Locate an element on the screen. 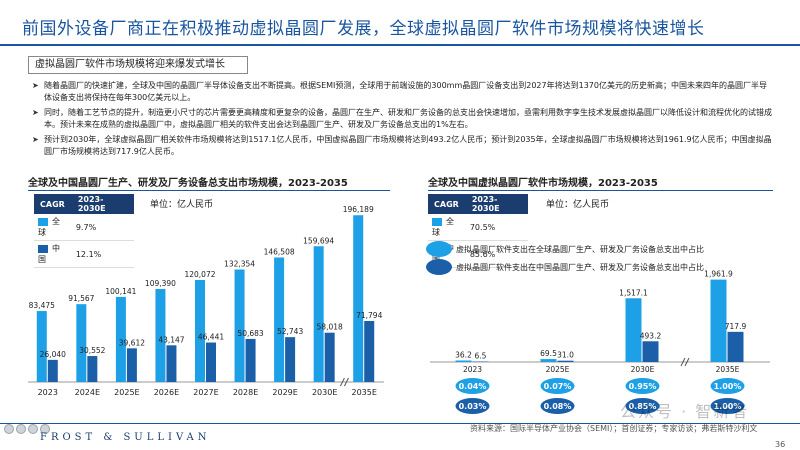  data-label: 1,961.9 is located at coordinates (718, 274).